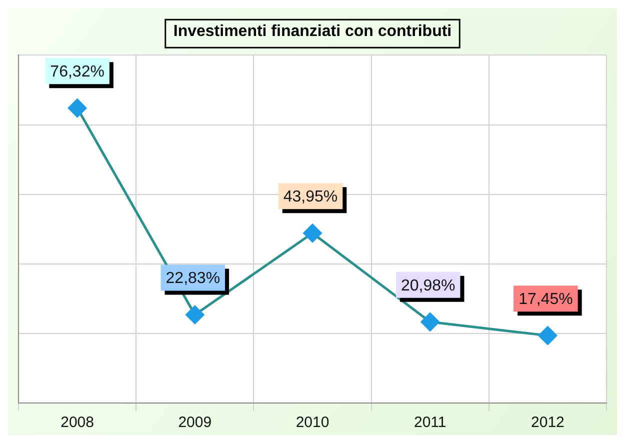 Image resolution: width=625 pixels, height=443 pixels. Describe the element at coordinates (430, 423) in the screenshot. I see `x-tick-label: 2011` at that location.